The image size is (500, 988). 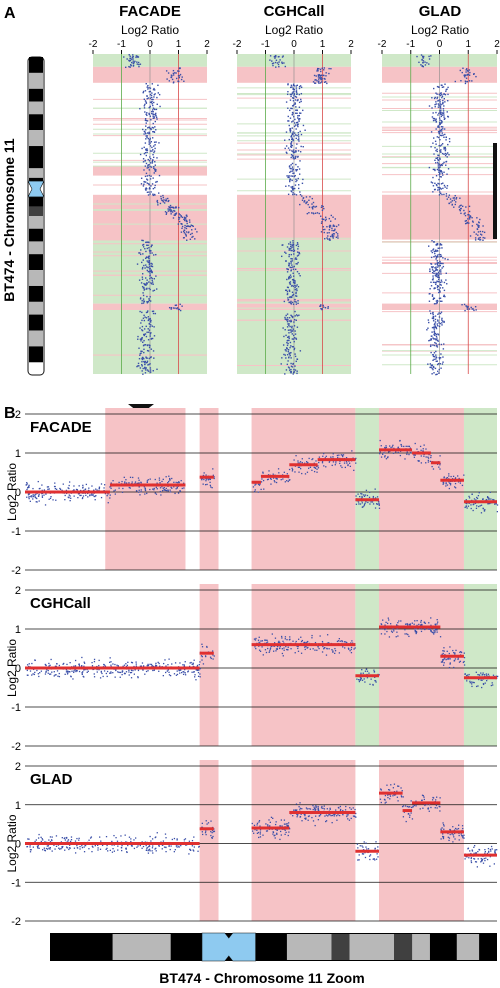 I want to click on ideogram-band, so click(x=36, y=308).